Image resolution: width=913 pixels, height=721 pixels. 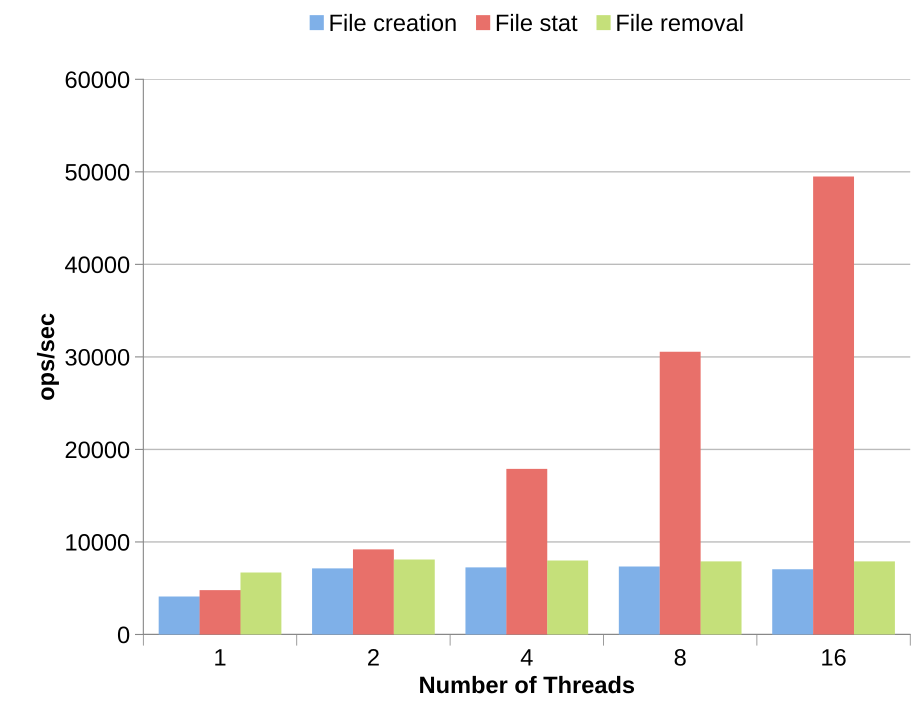 What do you see at coordinates (834, 657) in the screenshot?
I see `x-tick-label: 16` at bounding box center [834, 657].